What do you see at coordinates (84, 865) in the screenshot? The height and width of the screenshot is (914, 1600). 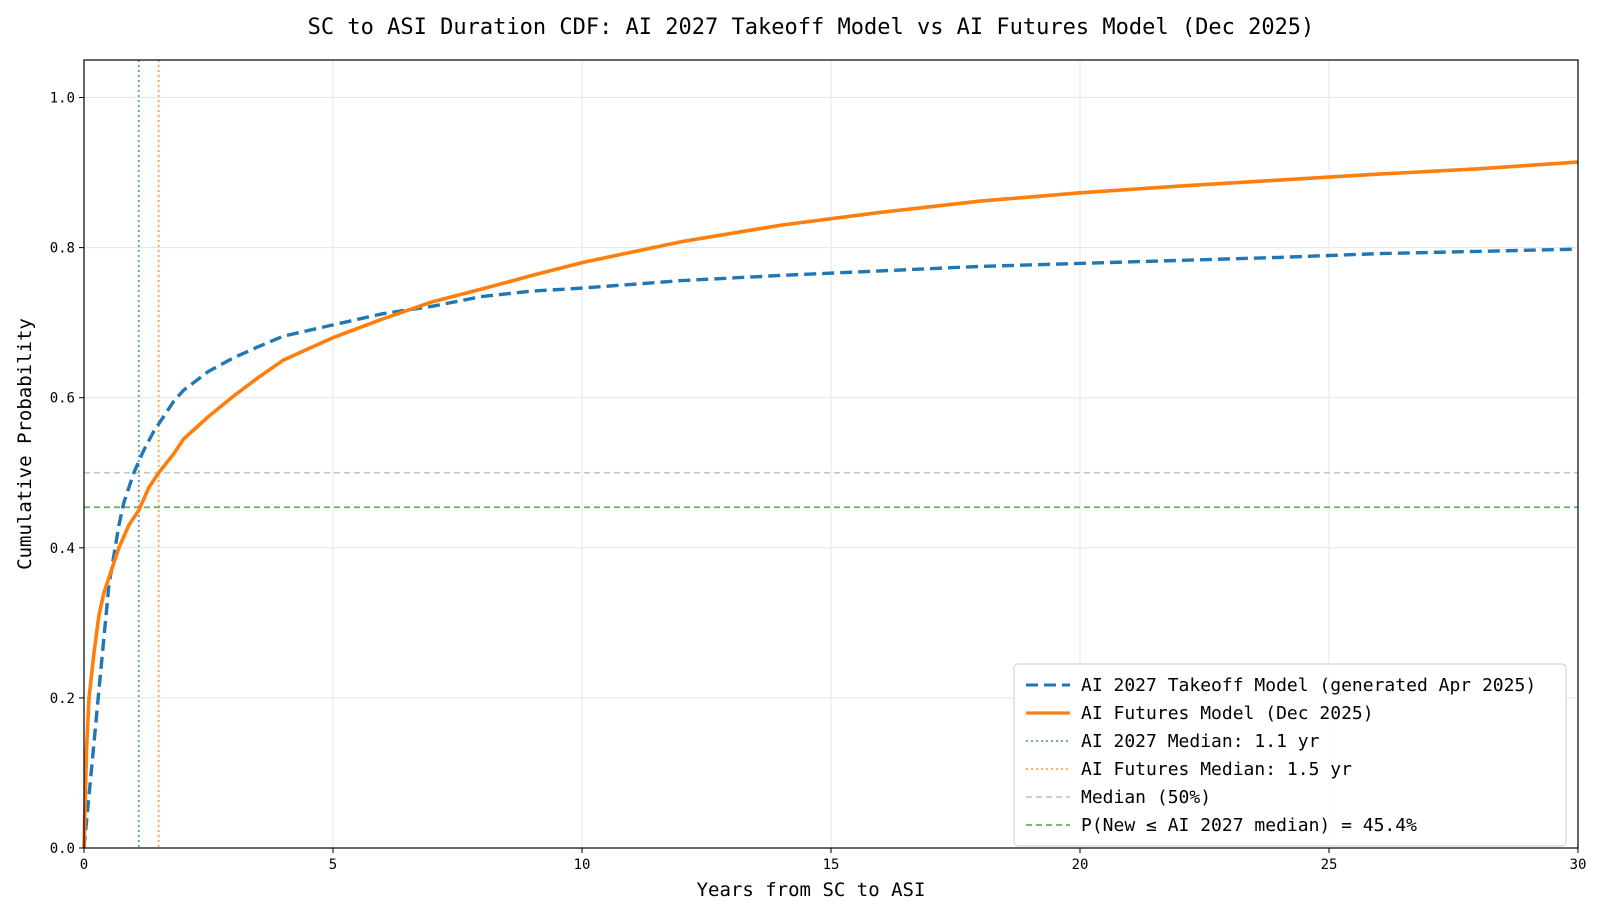 I see `x-tick-label: 0` at bounding box center [84, 865].